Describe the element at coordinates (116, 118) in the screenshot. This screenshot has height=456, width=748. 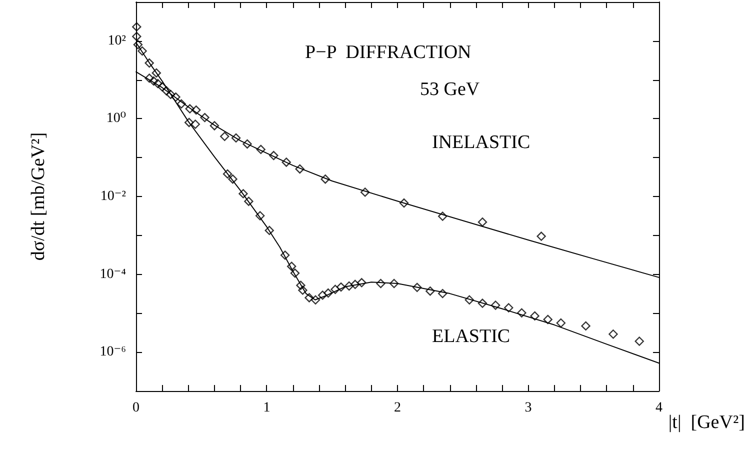
I see `y-tick-label: 10⁰` at that location.